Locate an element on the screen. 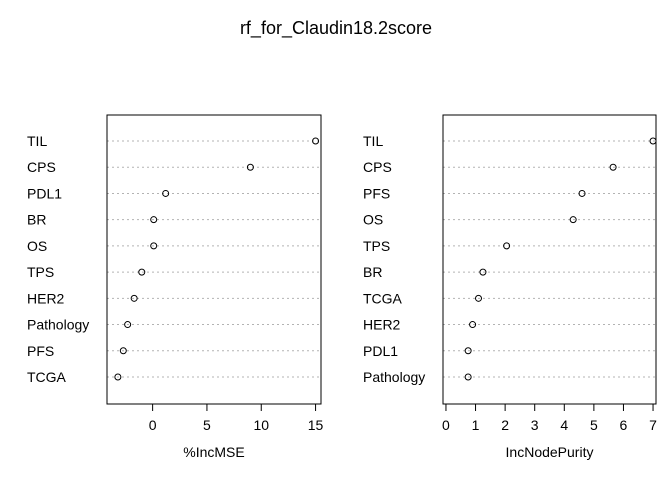 Image resolution: width=672 pixels, height=480 pixels. x-tick-label: 6 is located at coordinates (624, 425).